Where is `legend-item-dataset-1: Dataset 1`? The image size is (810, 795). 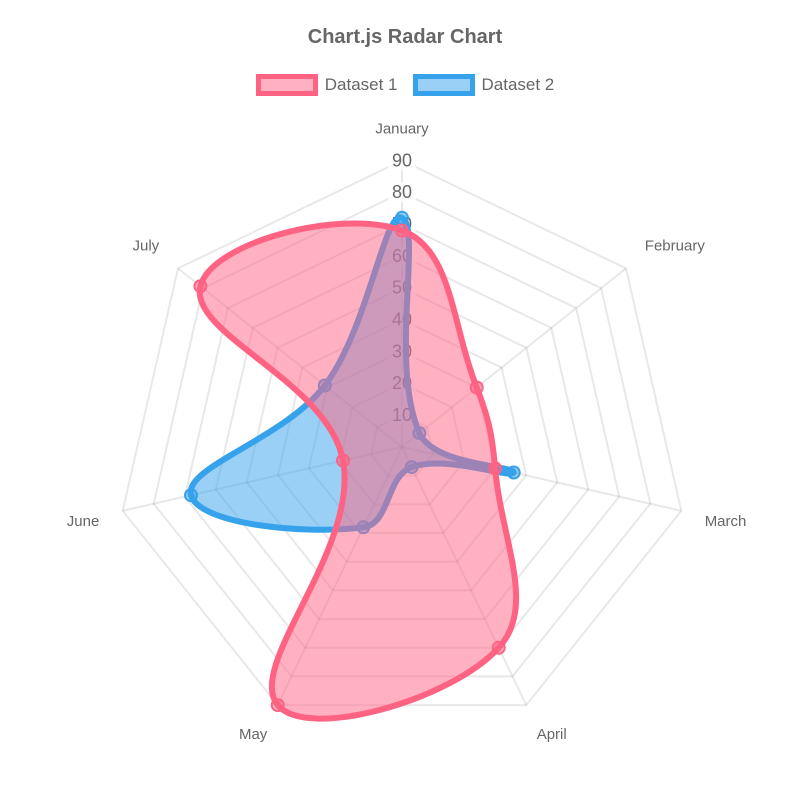
legend-item-dataset-1: Dataset 1 is located at coordinates (326, 85).